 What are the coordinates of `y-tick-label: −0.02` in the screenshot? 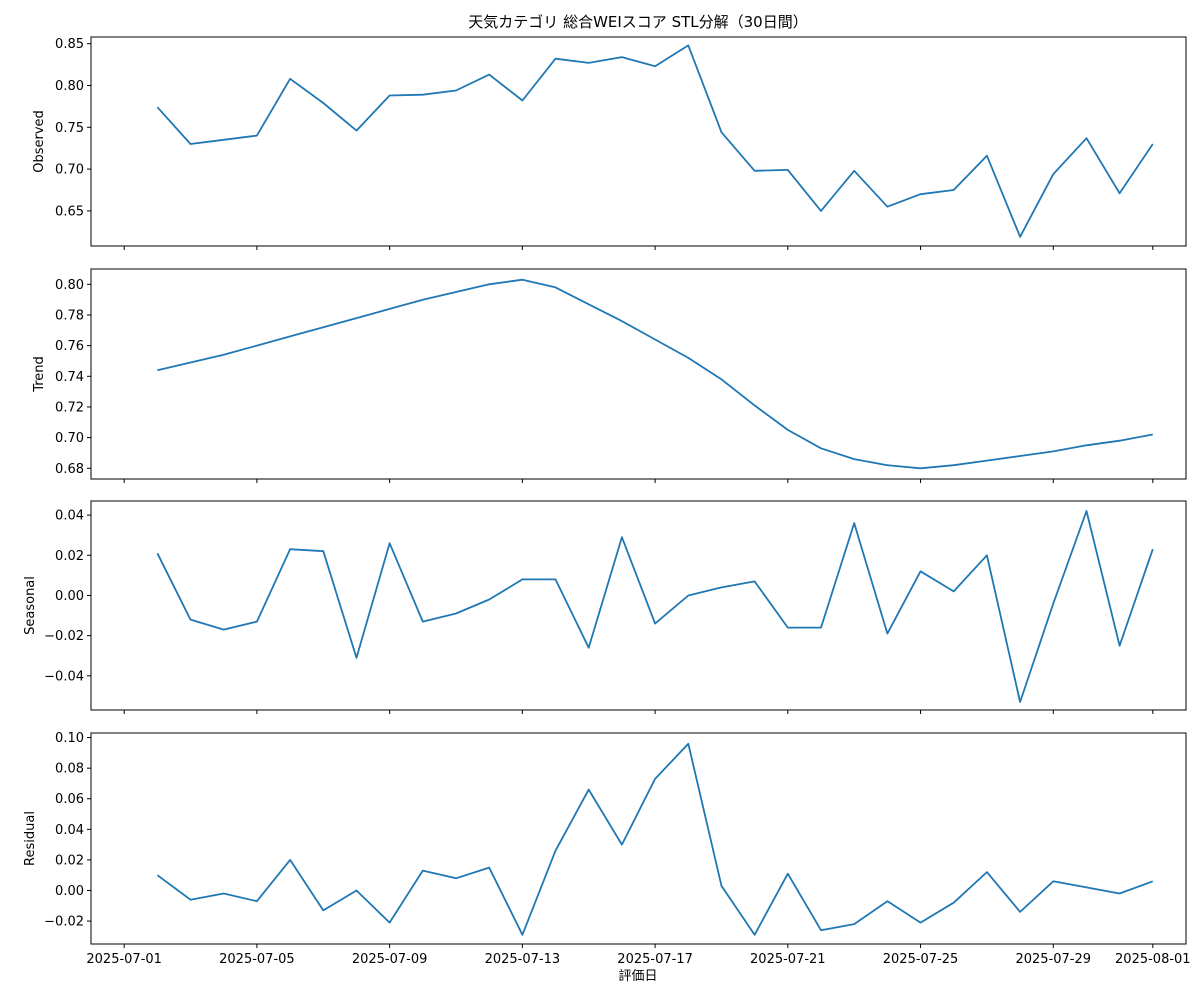 It's located at (64, 636).